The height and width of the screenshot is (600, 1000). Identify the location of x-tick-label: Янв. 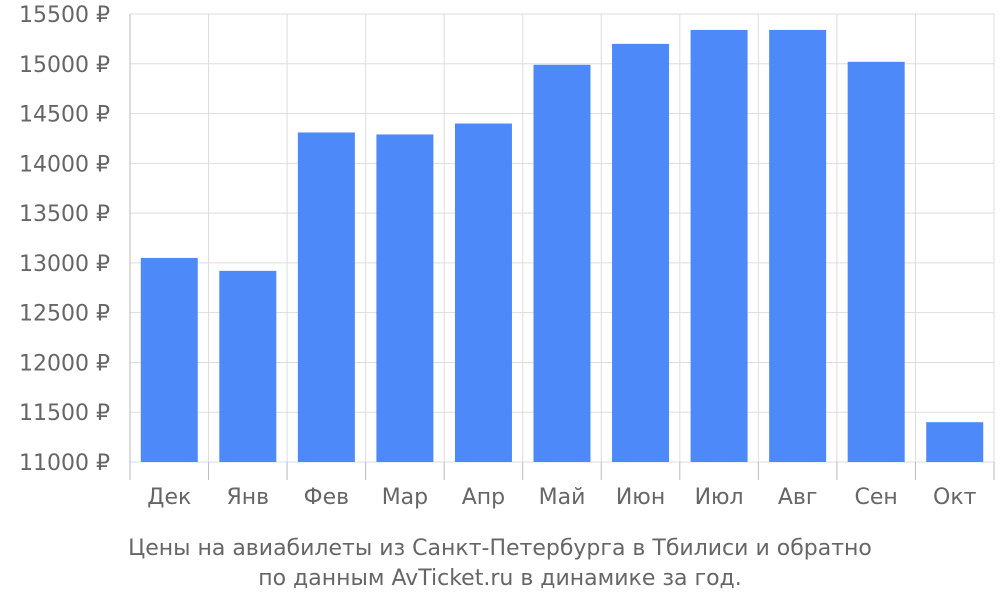
(247, 497).